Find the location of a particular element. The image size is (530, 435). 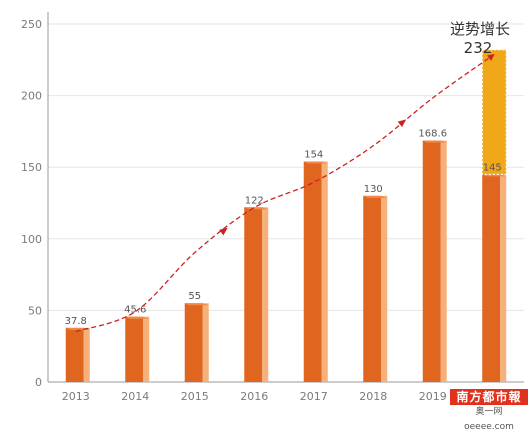

x-tick-label: 2015 is located at coordinates (195, 396).